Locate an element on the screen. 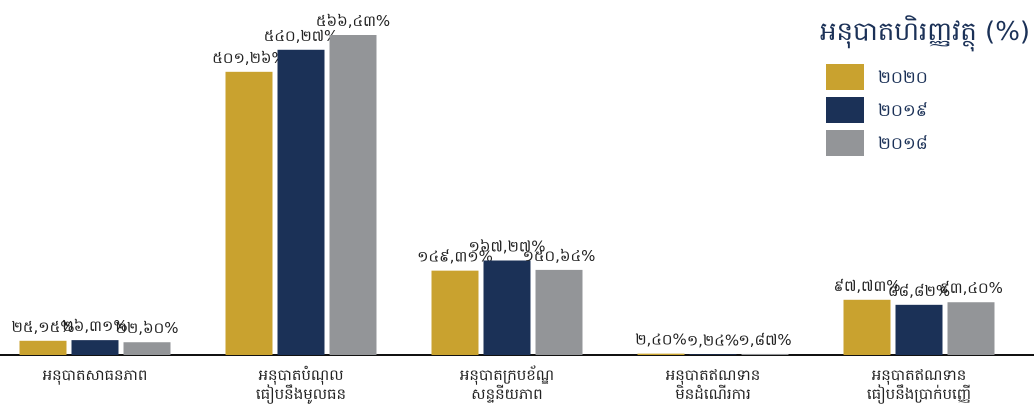  data-label: ២២,៦០% is located at coordinates (147, 328).